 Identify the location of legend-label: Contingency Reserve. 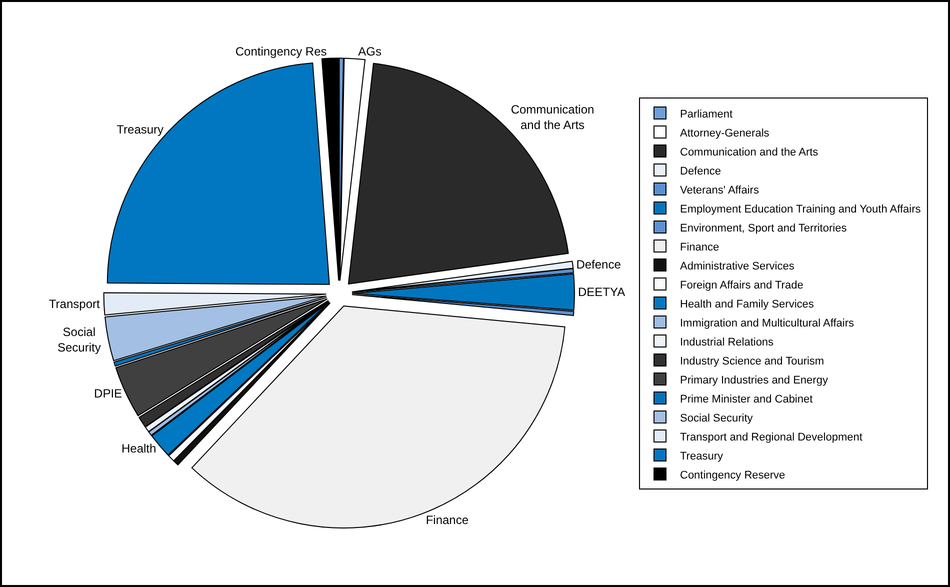
(733, 475).